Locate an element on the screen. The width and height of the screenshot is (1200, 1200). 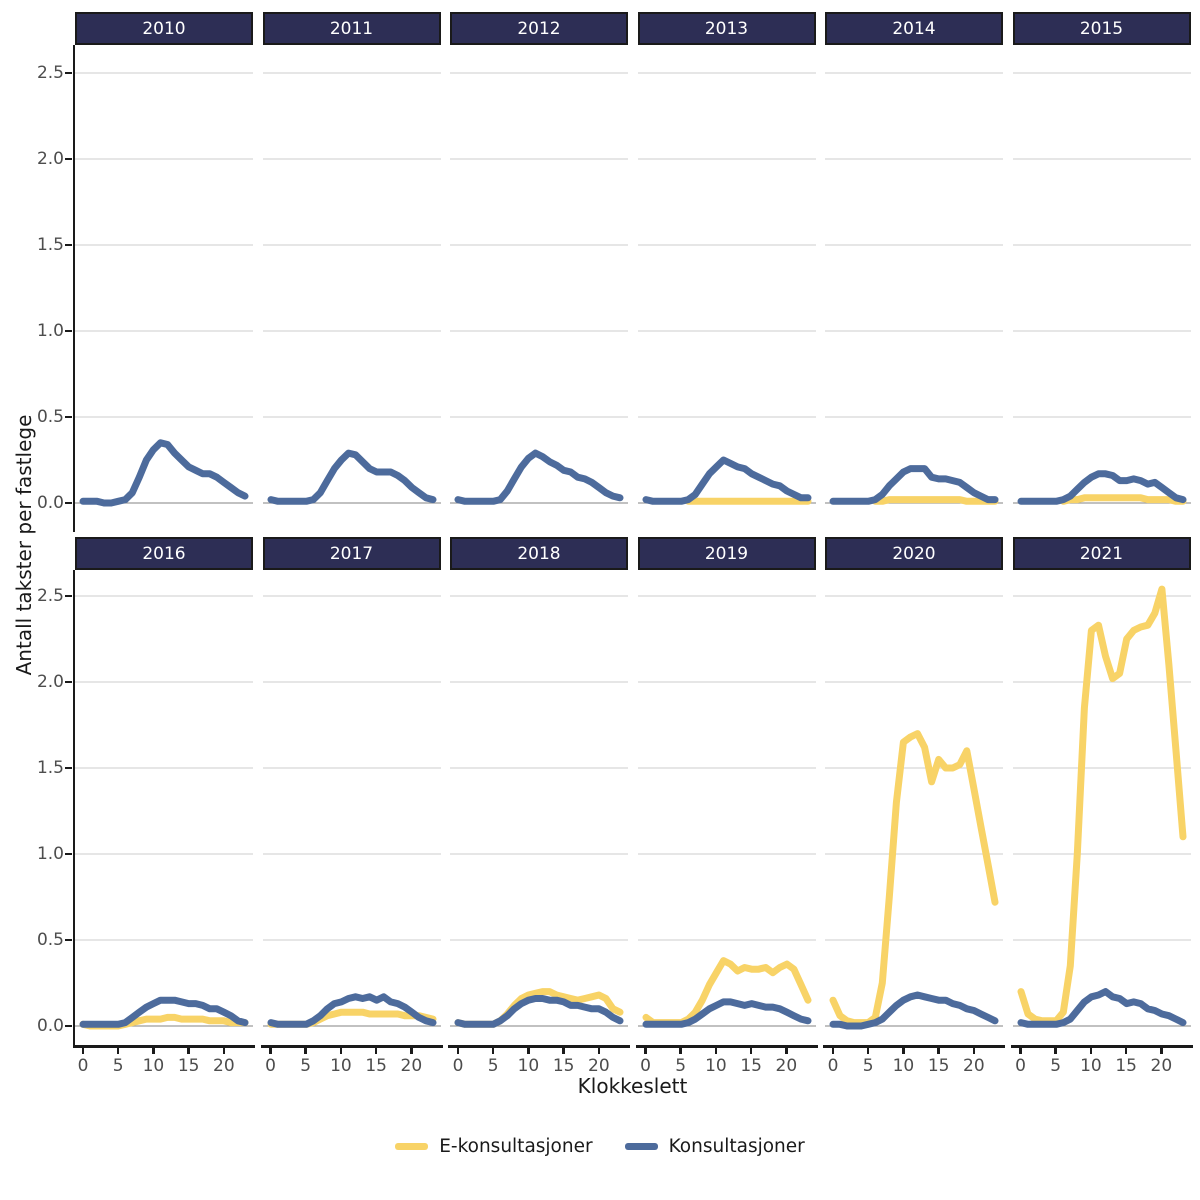
line-konsultasjoner-2018 is located at coordinates (539, 1011).